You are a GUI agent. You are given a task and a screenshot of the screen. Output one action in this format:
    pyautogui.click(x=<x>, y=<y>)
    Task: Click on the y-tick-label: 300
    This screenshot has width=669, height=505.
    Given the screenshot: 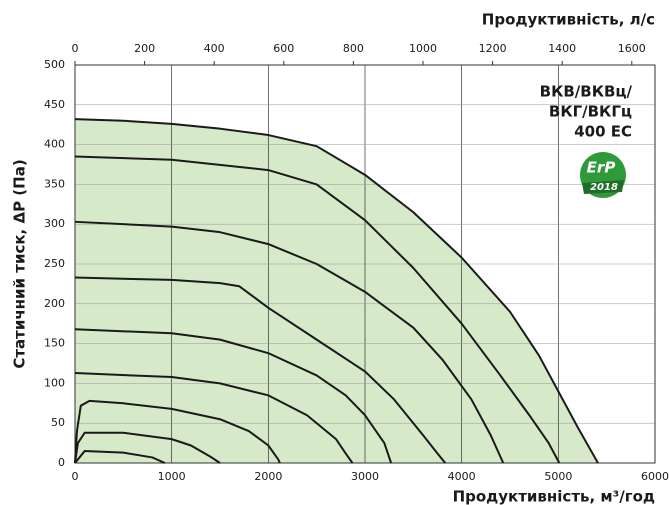 What is the action you would take?
    pyautogui.click(x=54, y=223)
    